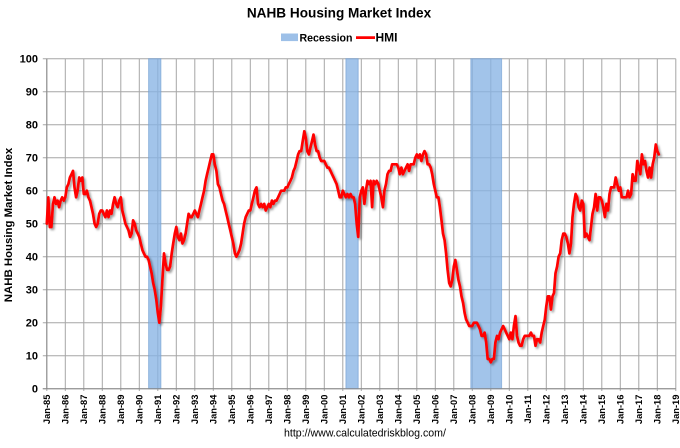  What do you see at coordinates (473, 409) in the screenshot?
I see `svg-text: Jan-08` at bounding box center [473, 409].